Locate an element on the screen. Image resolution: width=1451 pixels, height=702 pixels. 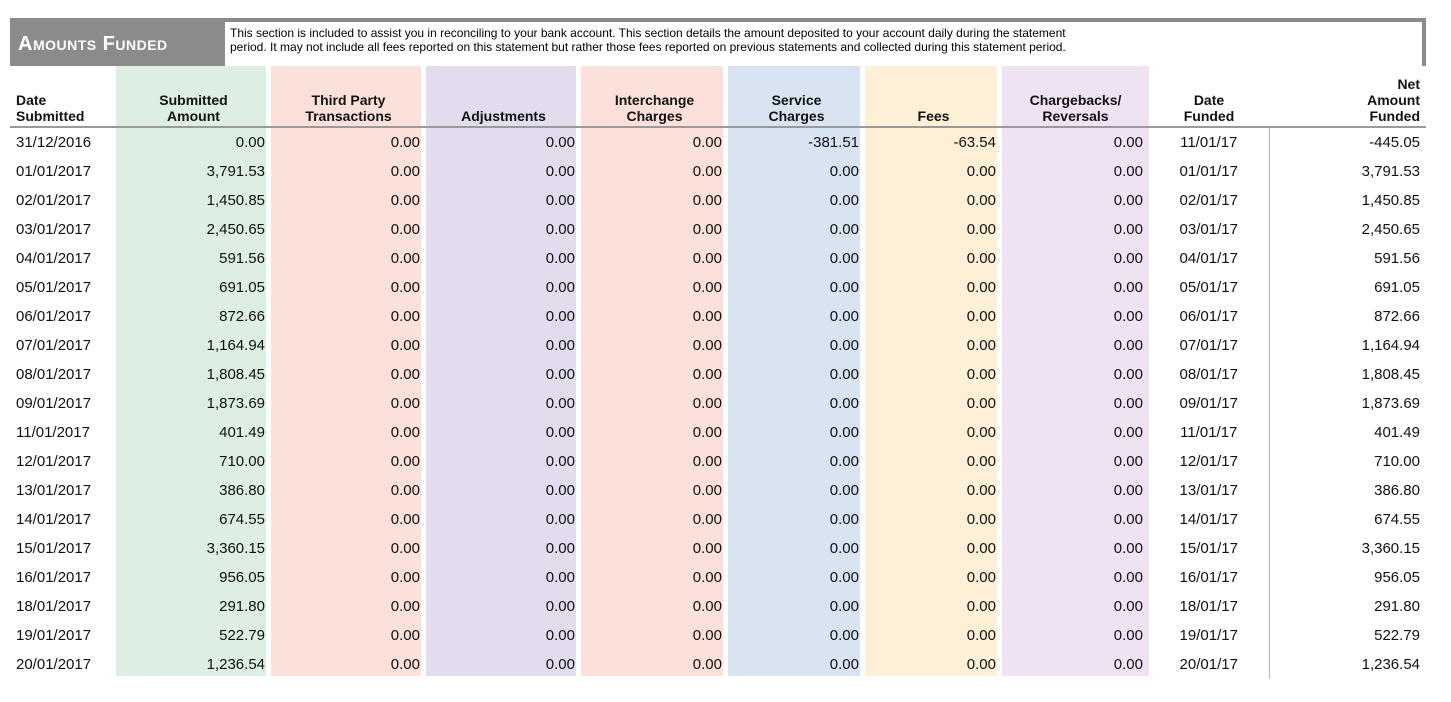
cell-submitted-amount: 1,236.54 is located at coordinates (235, 664).